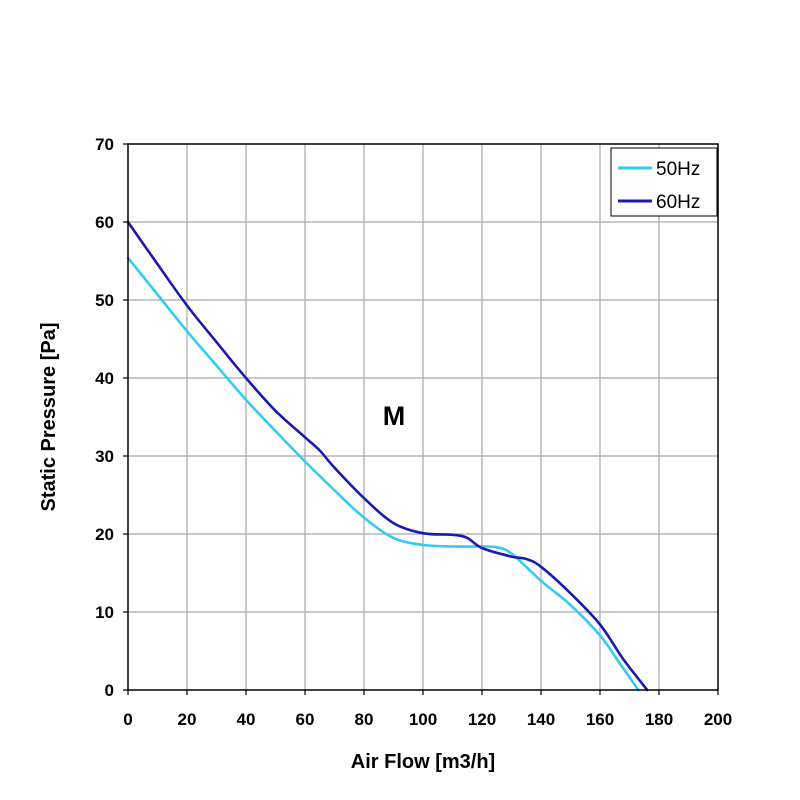 The image size is (800, 800). I want to click on legend-label-60hz: 60Hz, so click(678, 202).